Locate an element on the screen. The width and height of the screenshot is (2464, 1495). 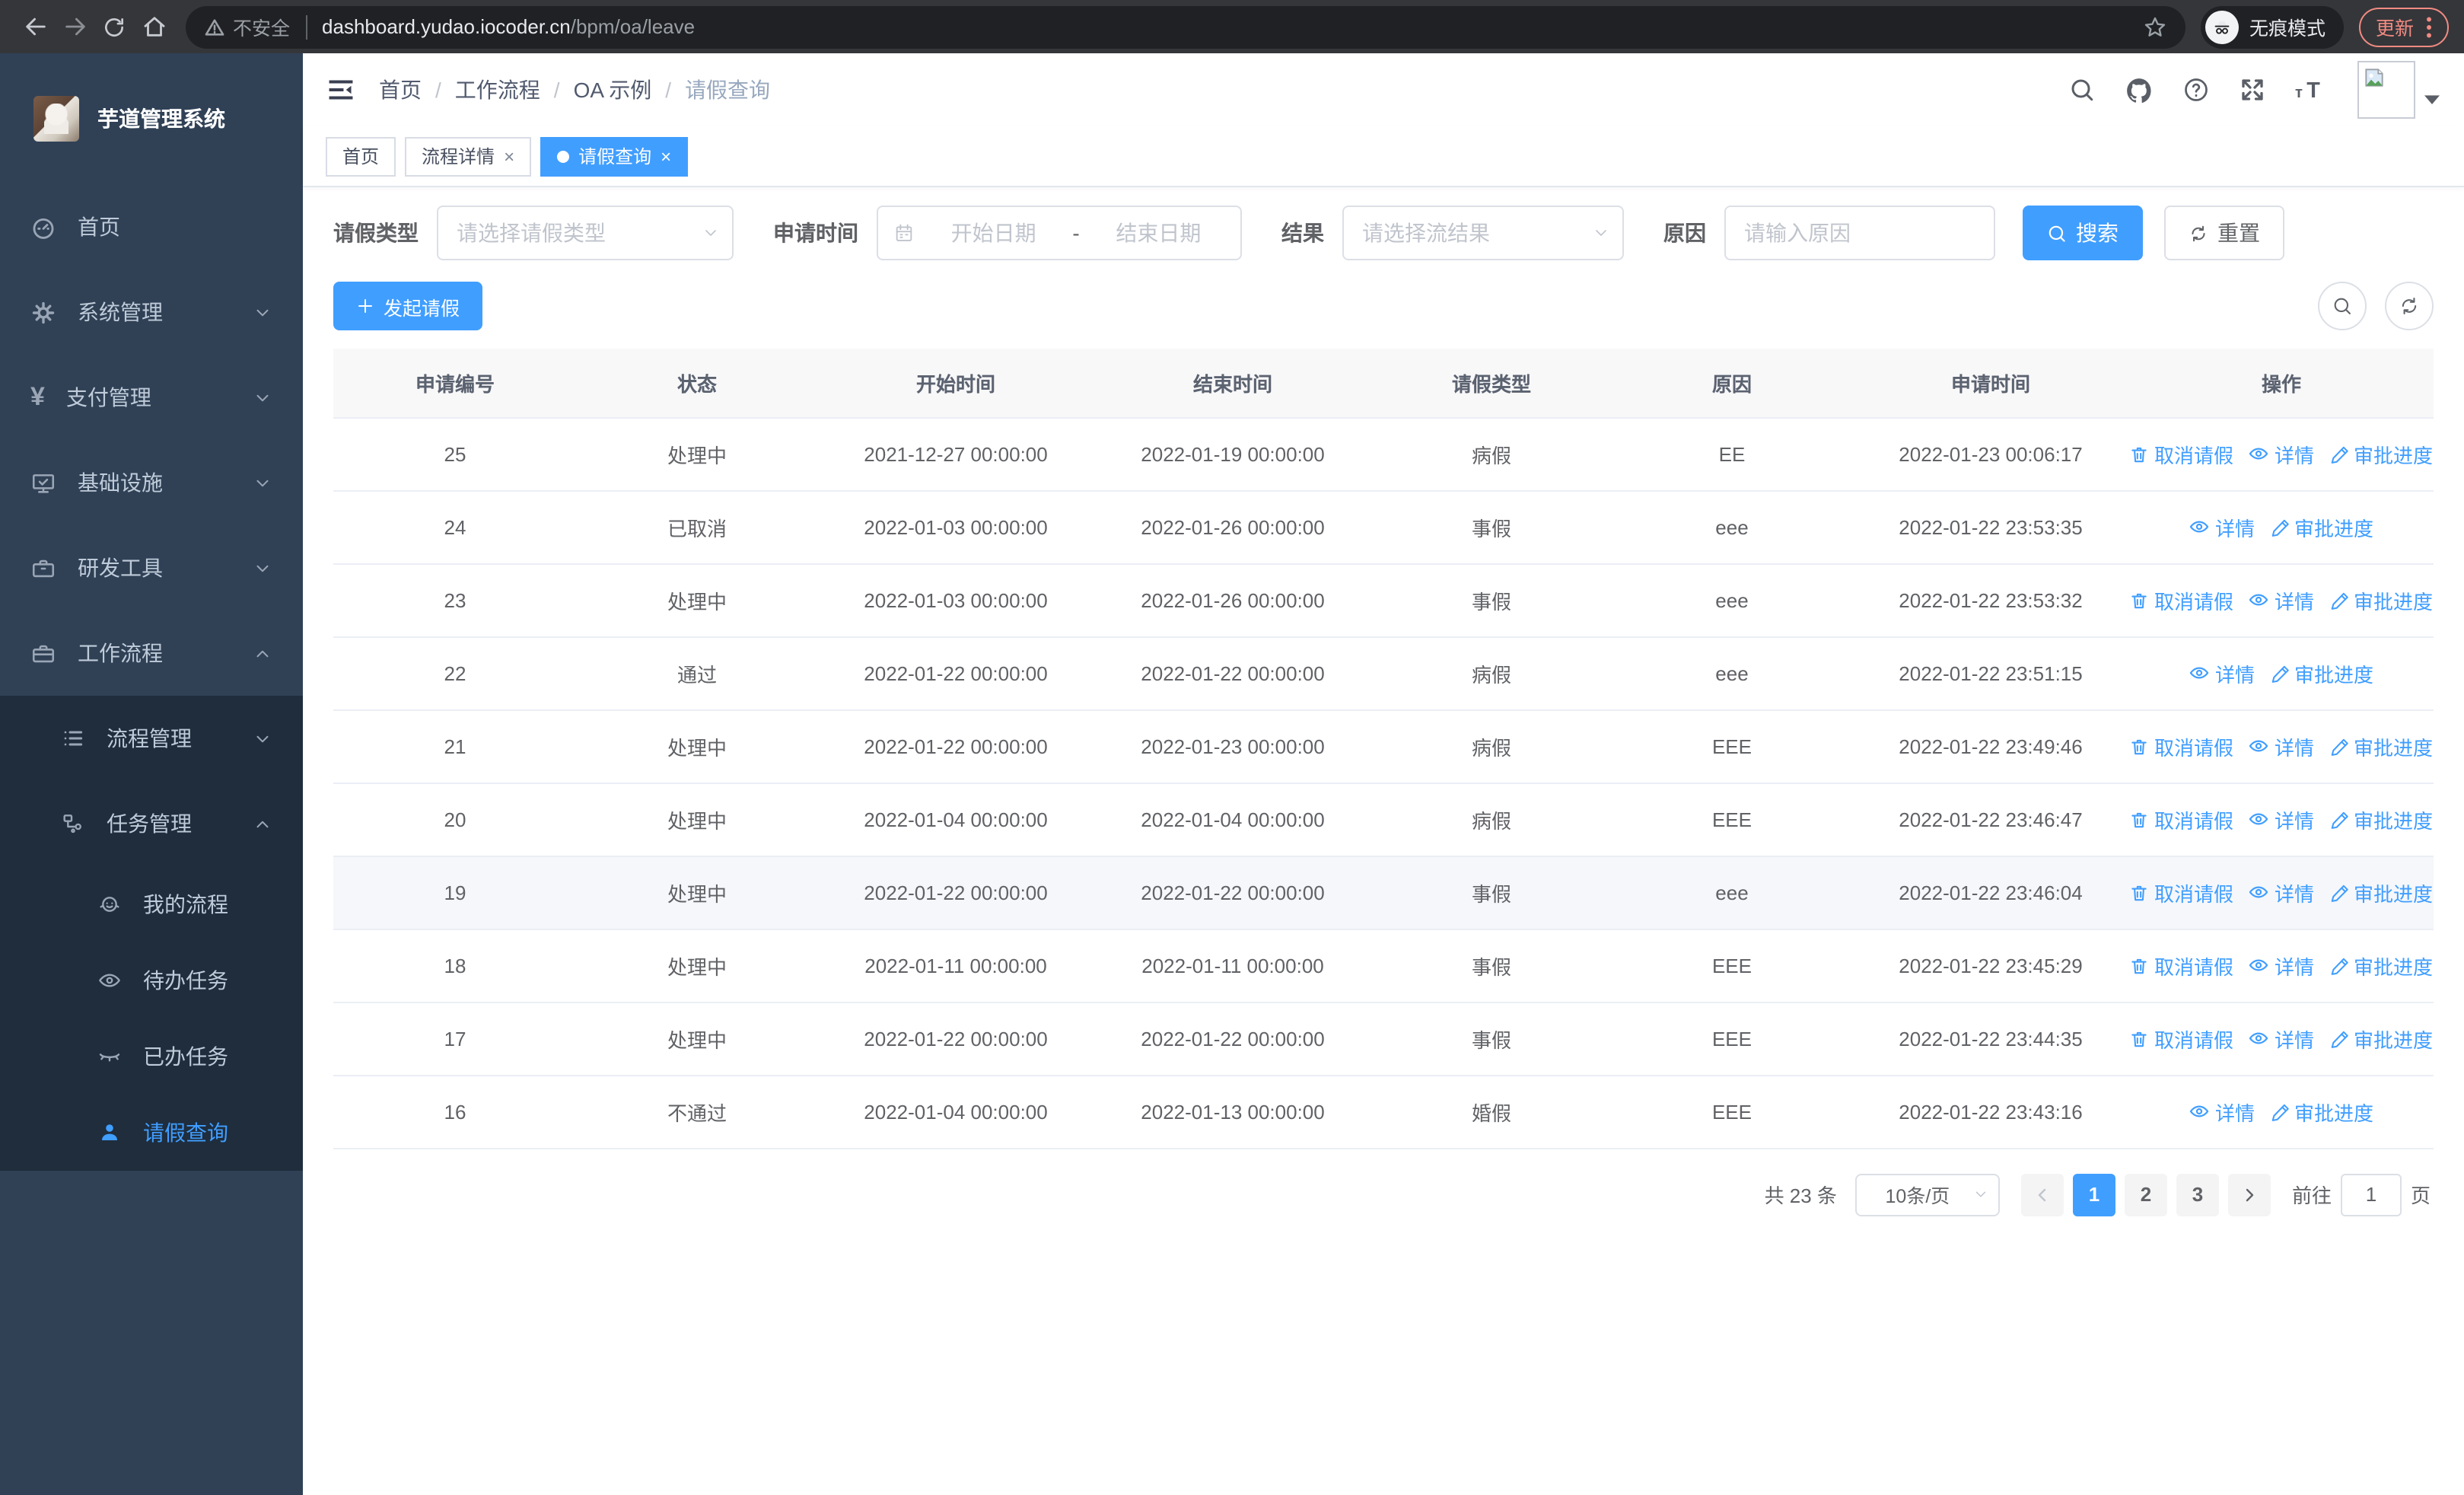
sidebar-item-home: 首页 is located at coordinates (151, 226).